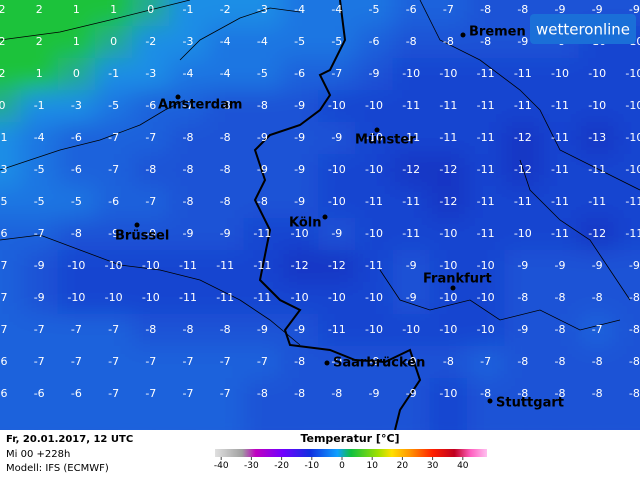  Describe the element at coordinates (225, 9) in the screenshot. I see `grid-value: -2` at that location.